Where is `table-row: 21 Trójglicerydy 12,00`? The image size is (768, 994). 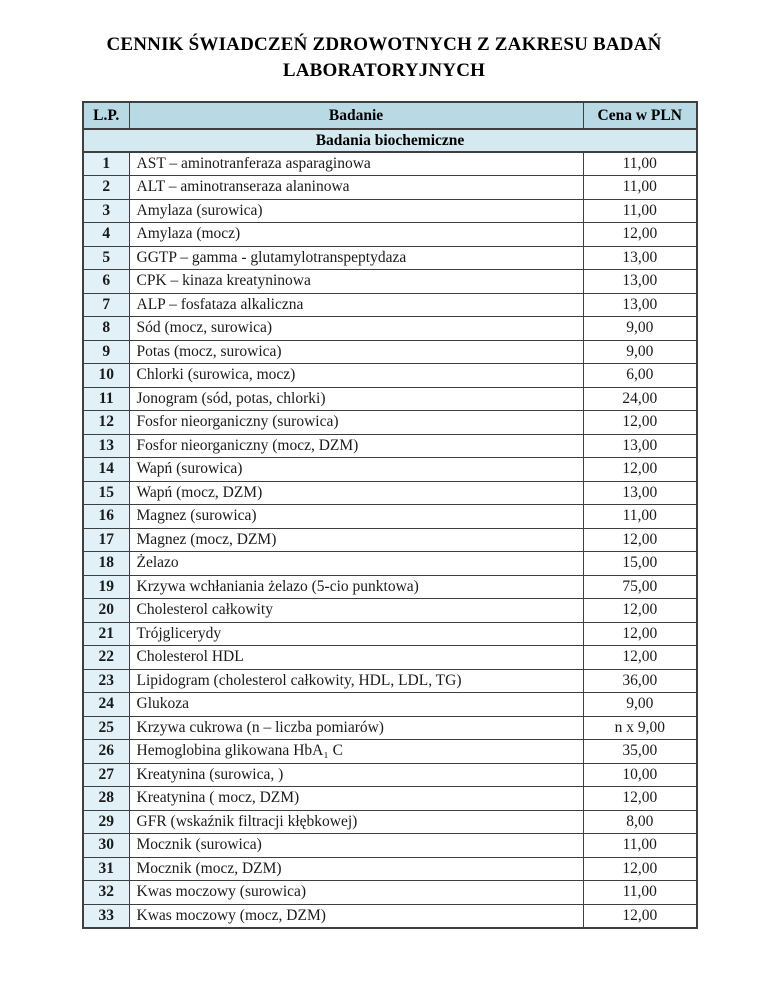 table-row: 21 Trójglicerydy 12,00 is located at coordinates (390, 633).